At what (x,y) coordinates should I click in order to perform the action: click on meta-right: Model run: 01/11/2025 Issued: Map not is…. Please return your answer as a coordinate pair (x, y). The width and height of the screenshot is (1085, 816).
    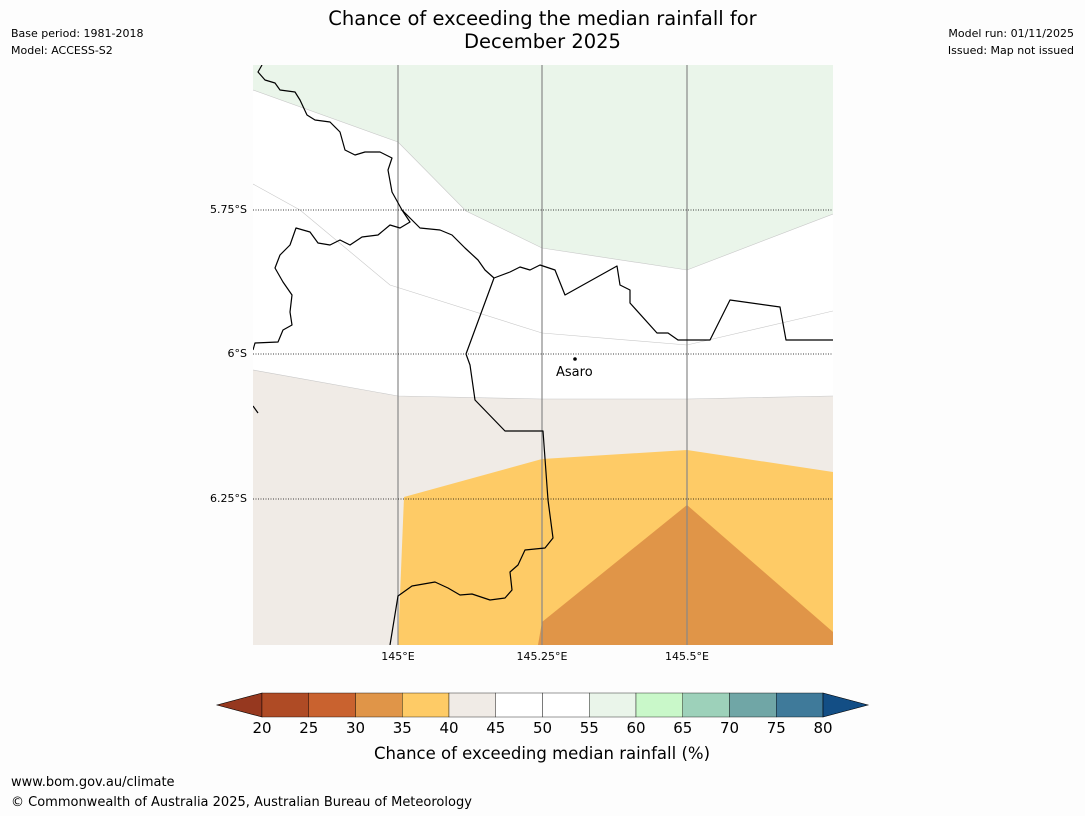
    Looking at the image, I should click on (1011, 42).